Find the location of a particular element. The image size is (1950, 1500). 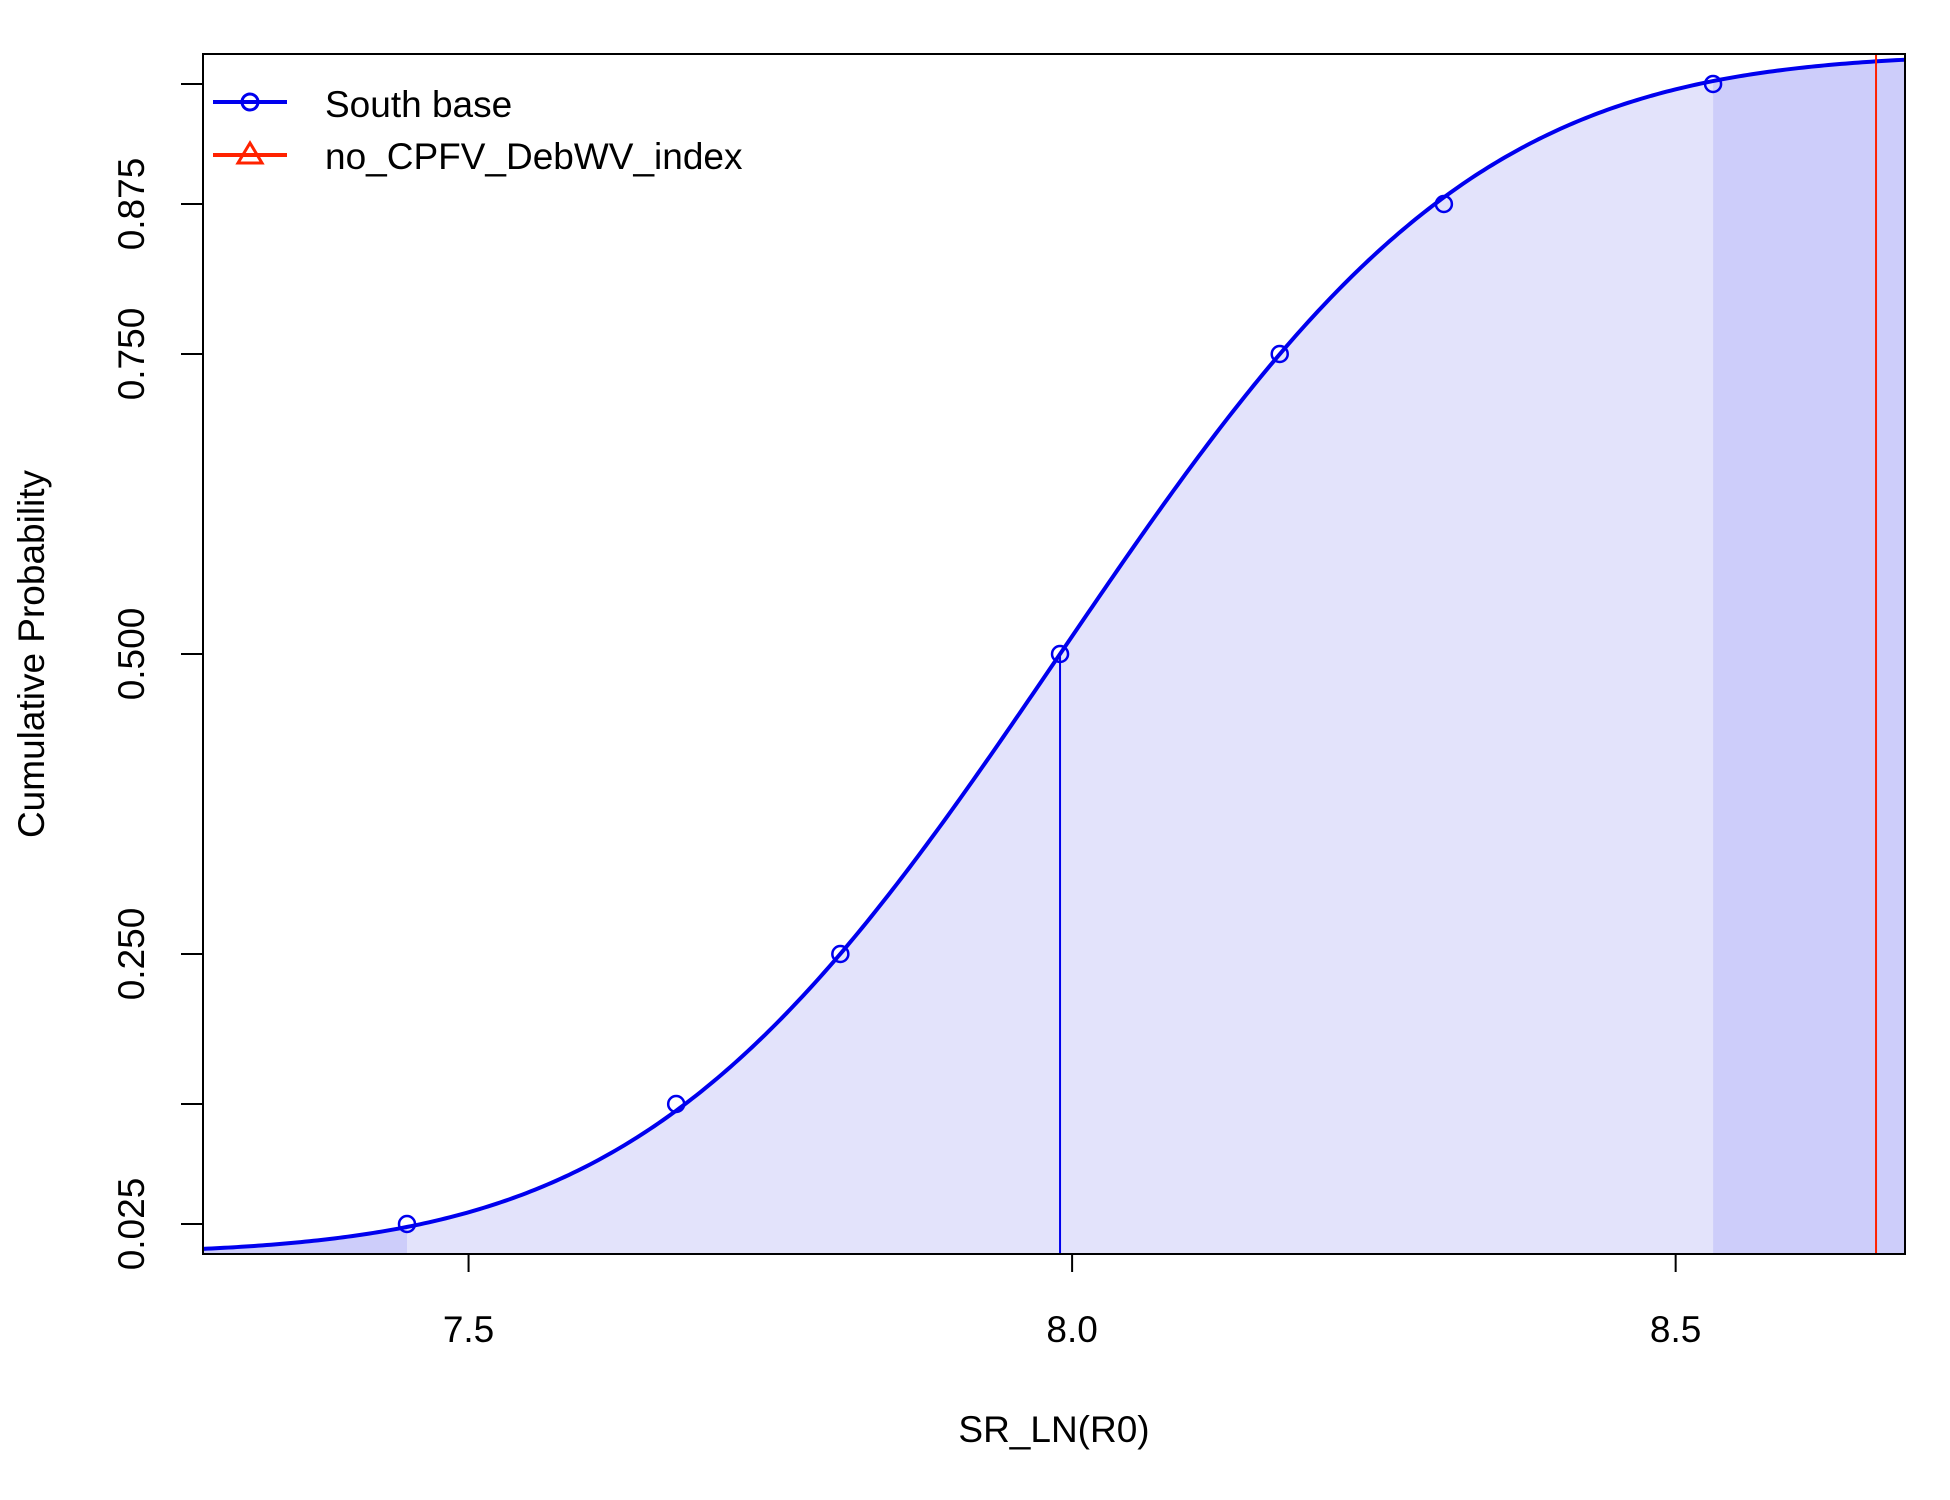

legend-circle-marker-icon is located at coordinates (250, 102).